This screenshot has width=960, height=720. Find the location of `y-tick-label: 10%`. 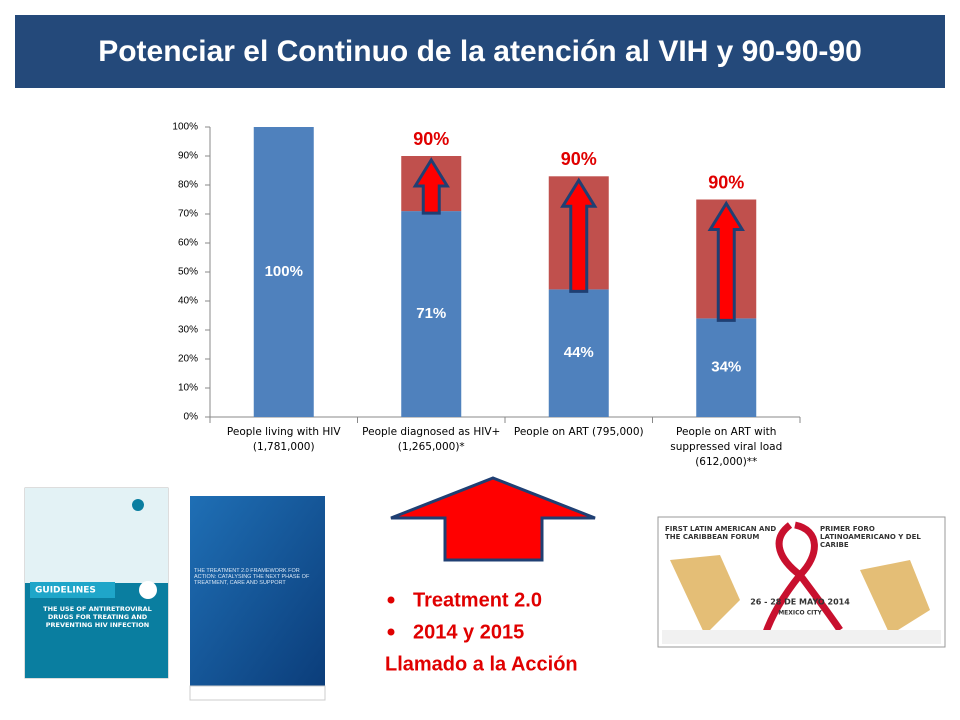

y-tick-label: 10% is located at coordinates (188, 388).